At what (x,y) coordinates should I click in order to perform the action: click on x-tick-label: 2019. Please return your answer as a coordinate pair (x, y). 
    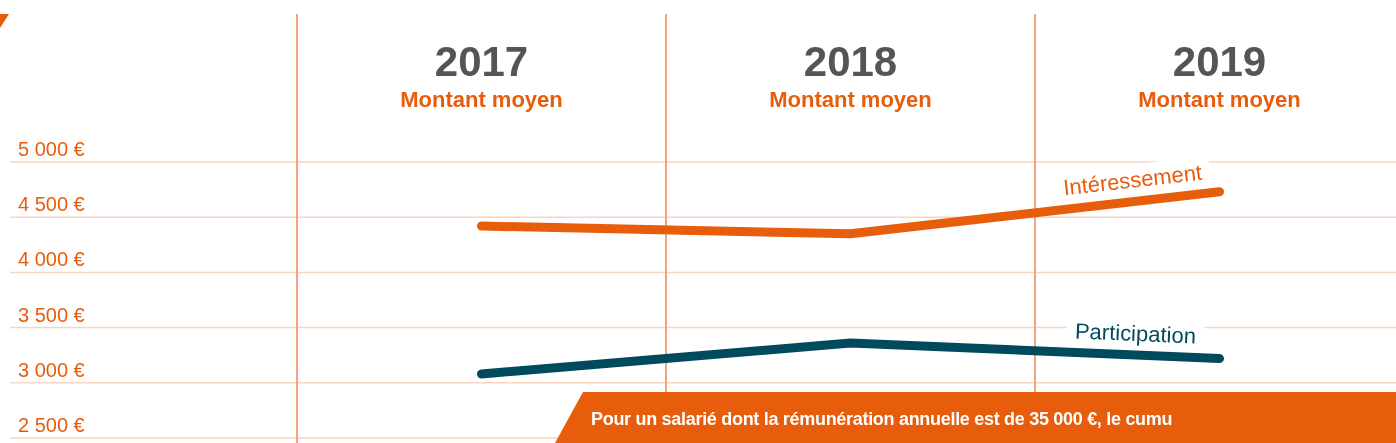
    Looking at the image, I should click on (1219, 61).